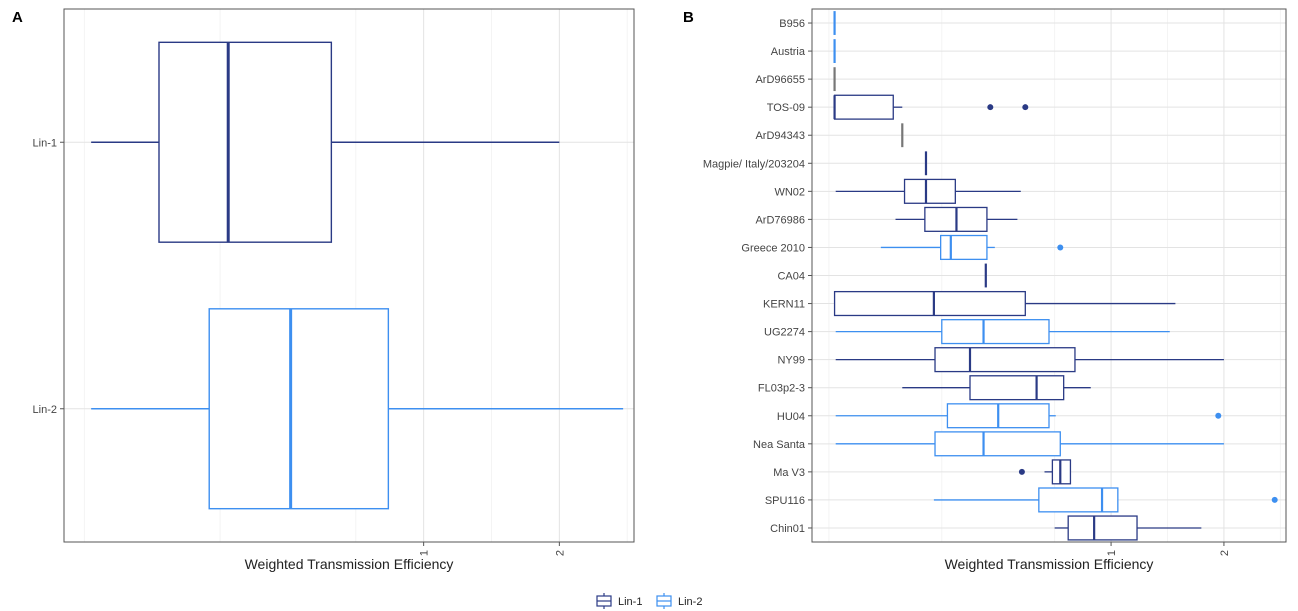 Image resolution: width=1298 pixels, height=611 pixels. I want to click on y-tick-label: FL03p2-3, so click(781, 389).